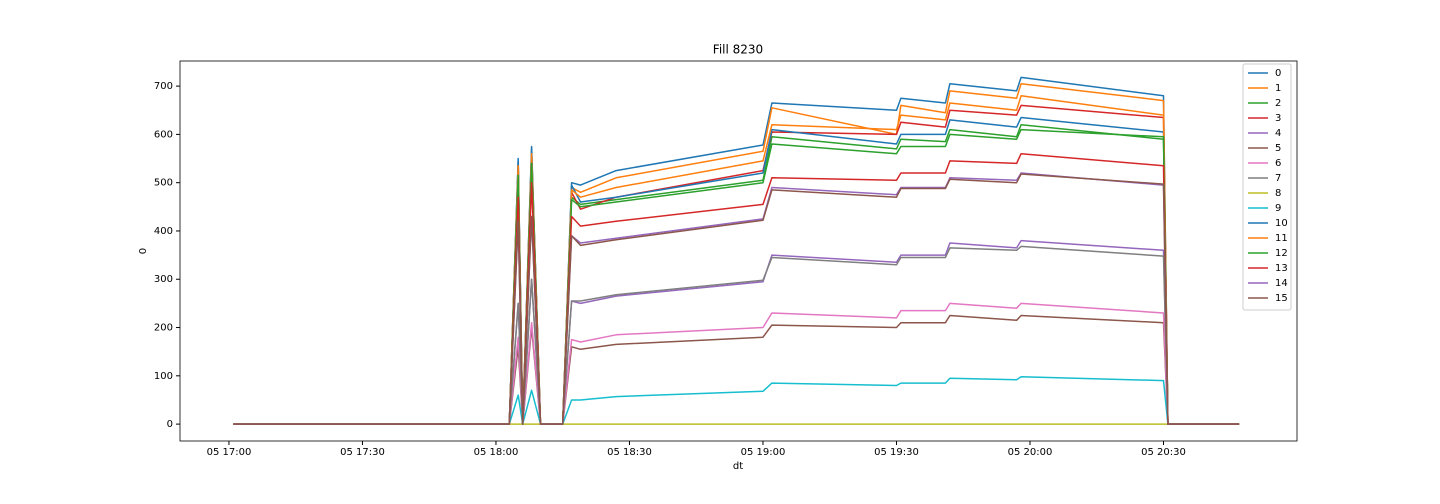 This screenshot has width=1440, height=504. Describe the element at coordinates (1278, 73) in the screenshot. I see `legend-label: 0` at that location.